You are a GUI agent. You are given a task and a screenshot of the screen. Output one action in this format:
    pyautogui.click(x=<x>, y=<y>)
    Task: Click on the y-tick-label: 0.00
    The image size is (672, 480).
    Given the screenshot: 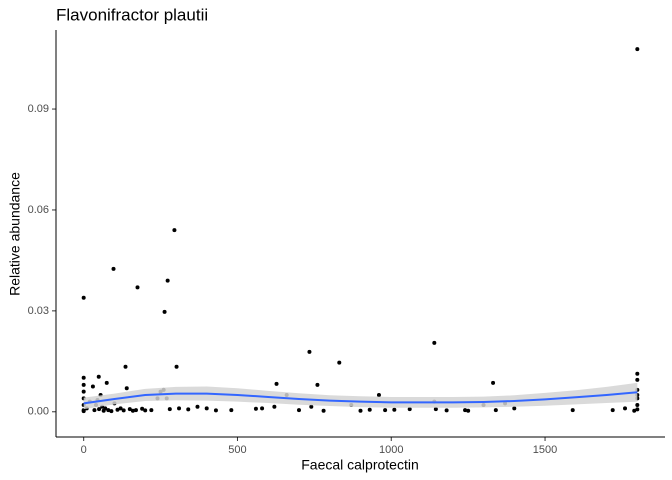 What is the action you would take?
    pyautogui.click(x=38, y=412)
    